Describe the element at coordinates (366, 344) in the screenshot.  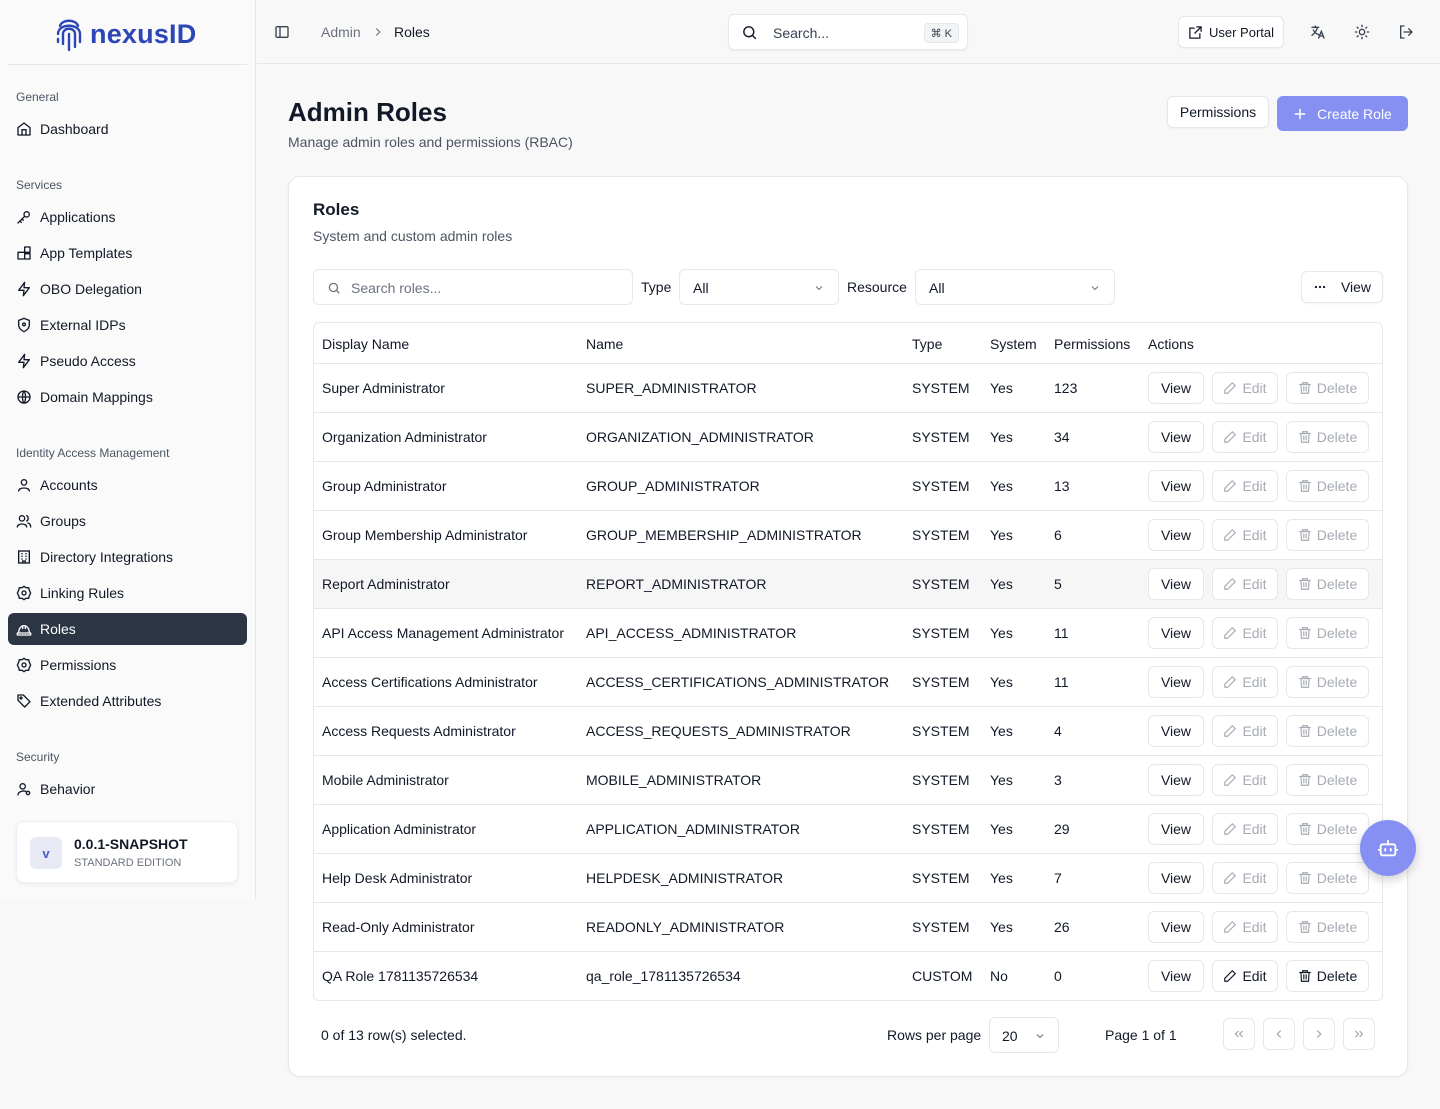
I see `column-header: Display Name` at that location.